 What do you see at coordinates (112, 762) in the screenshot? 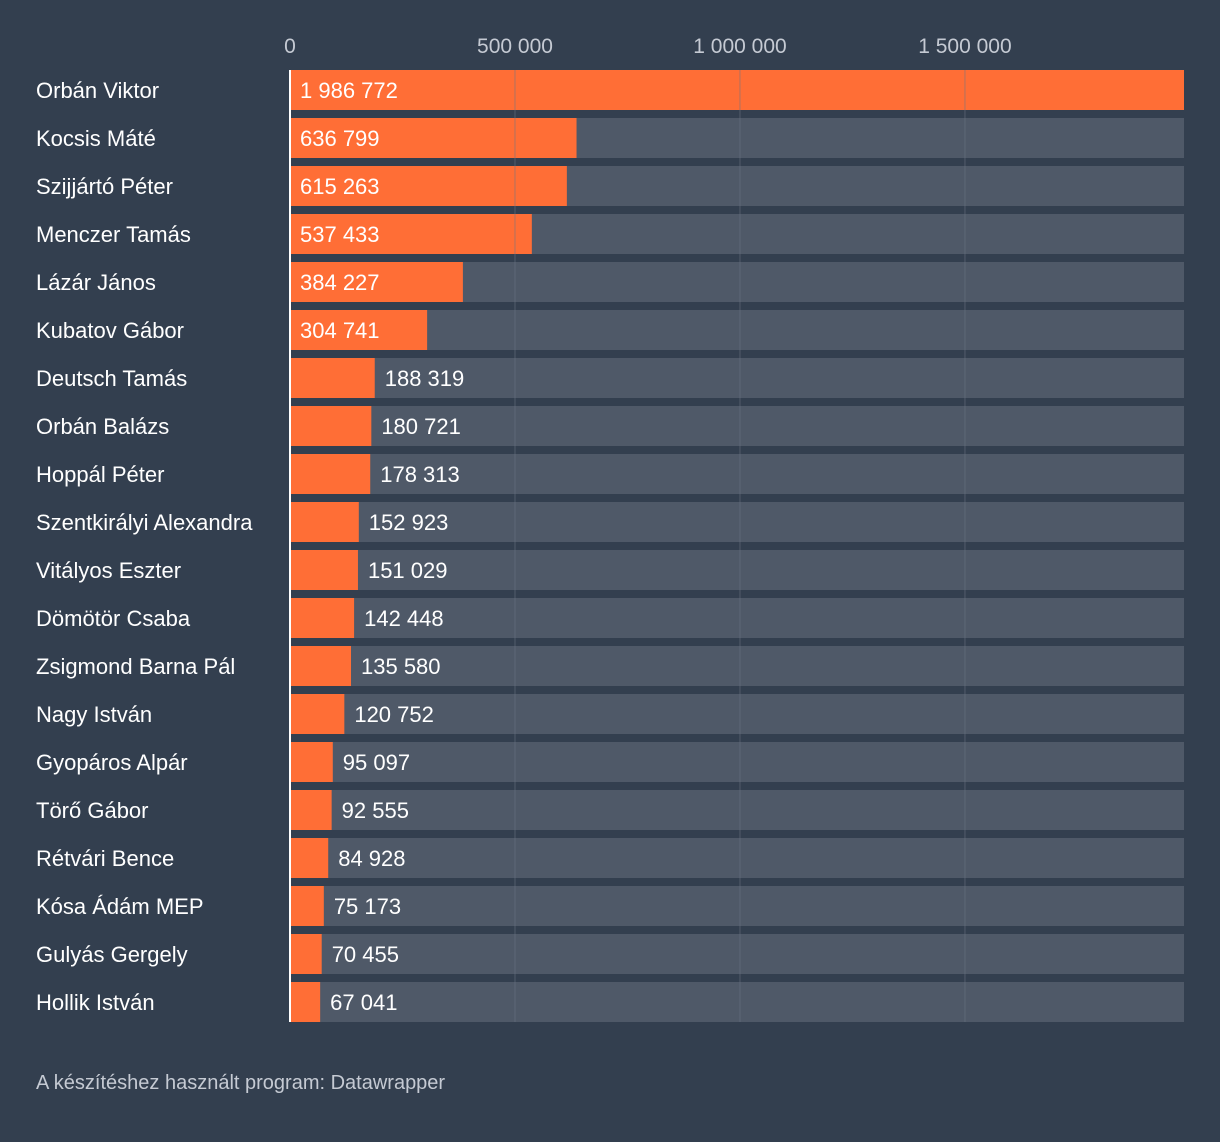
I see `category-label: Gyopáros Alpár` at bounding box center [112, 762].